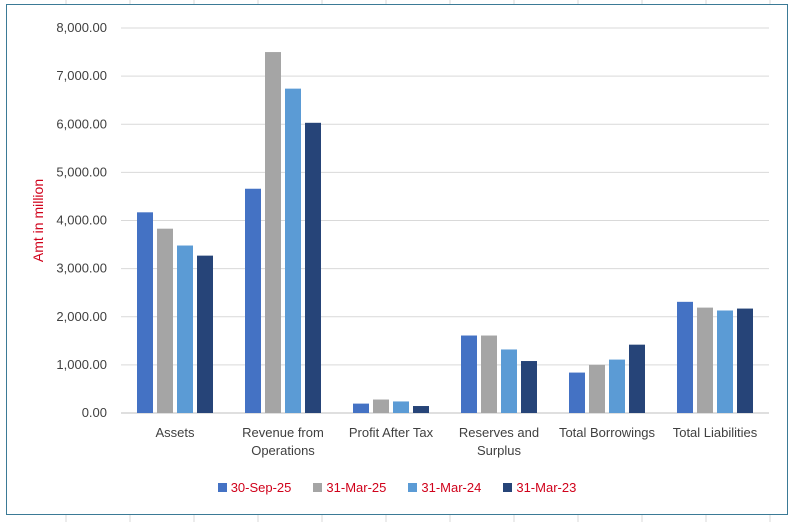 The width and height of the screenshot is (792, 522). I want to click on legend-item: 31-Mar-23, so click(539, 487).